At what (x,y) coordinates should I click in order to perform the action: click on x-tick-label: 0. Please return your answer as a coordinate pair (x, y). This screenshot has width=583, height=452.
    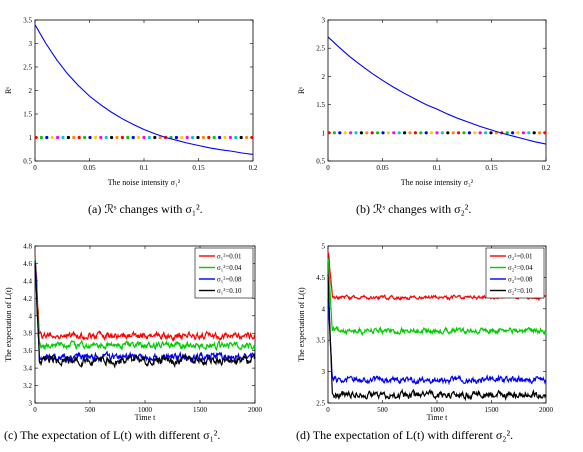
    Looking at the image, I should click on (35, 410).